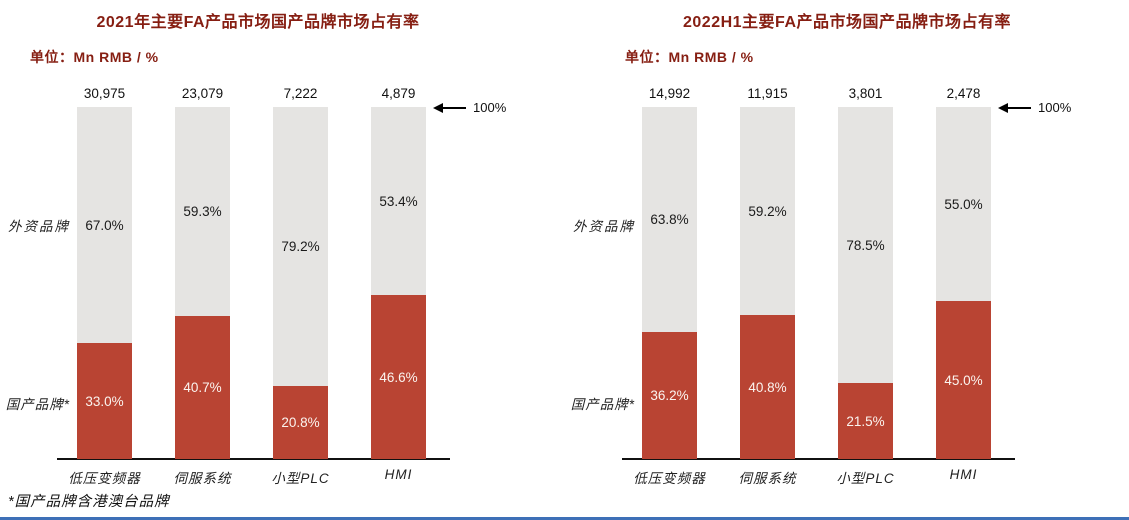 The height and width of the screenshot is (520, 1129). Describe the element at coordinates (963, 93) in the screenshot. I see `total-value-label: 2,478` at that location.